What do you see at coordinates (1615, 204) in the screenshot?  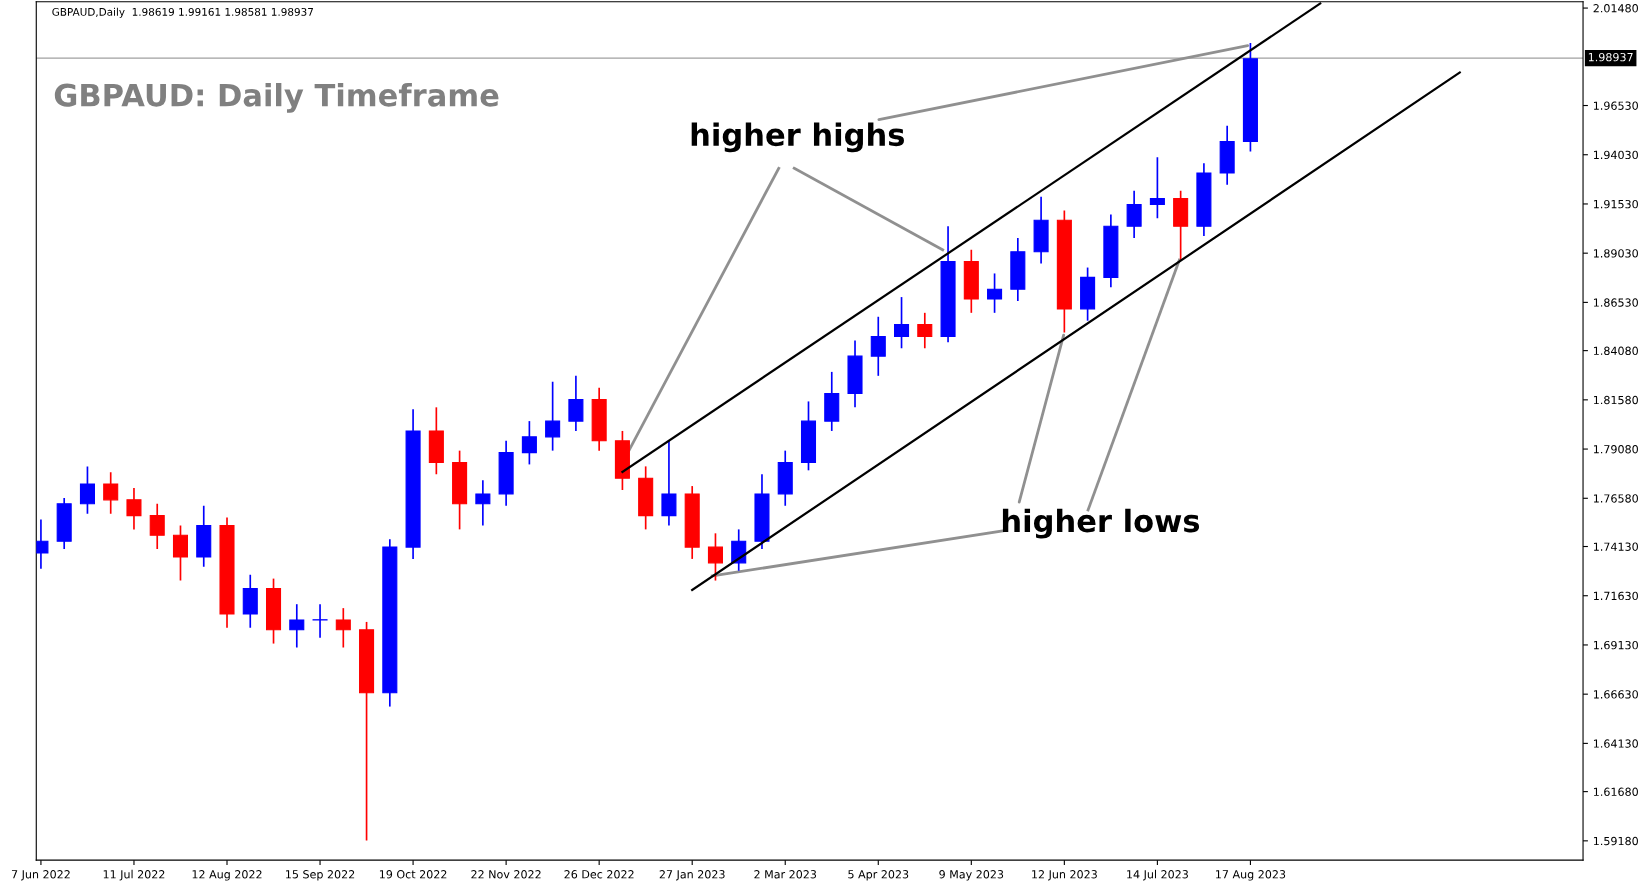 I see `y-tick-label: 1.91530` at bounding box center [1615, 204].